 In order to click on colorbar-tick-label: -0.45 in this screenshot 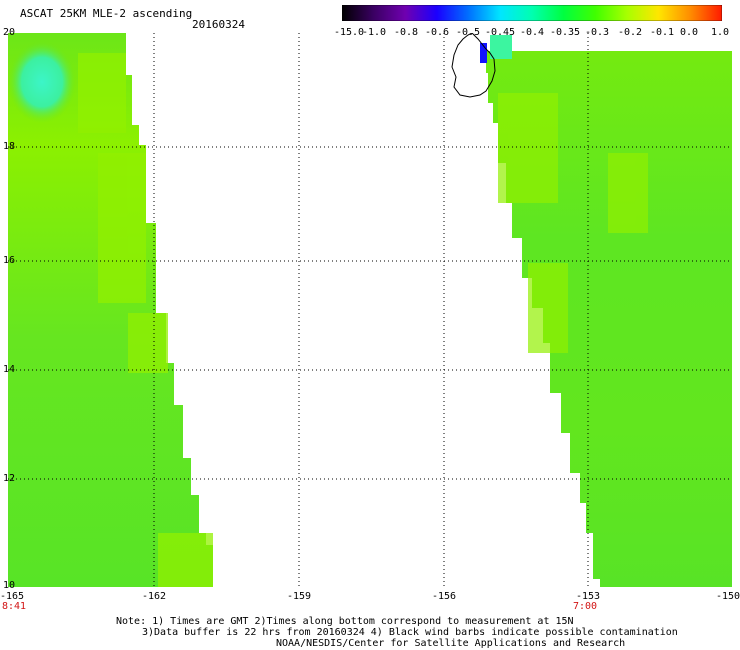, I will do `click(500, 32)`.